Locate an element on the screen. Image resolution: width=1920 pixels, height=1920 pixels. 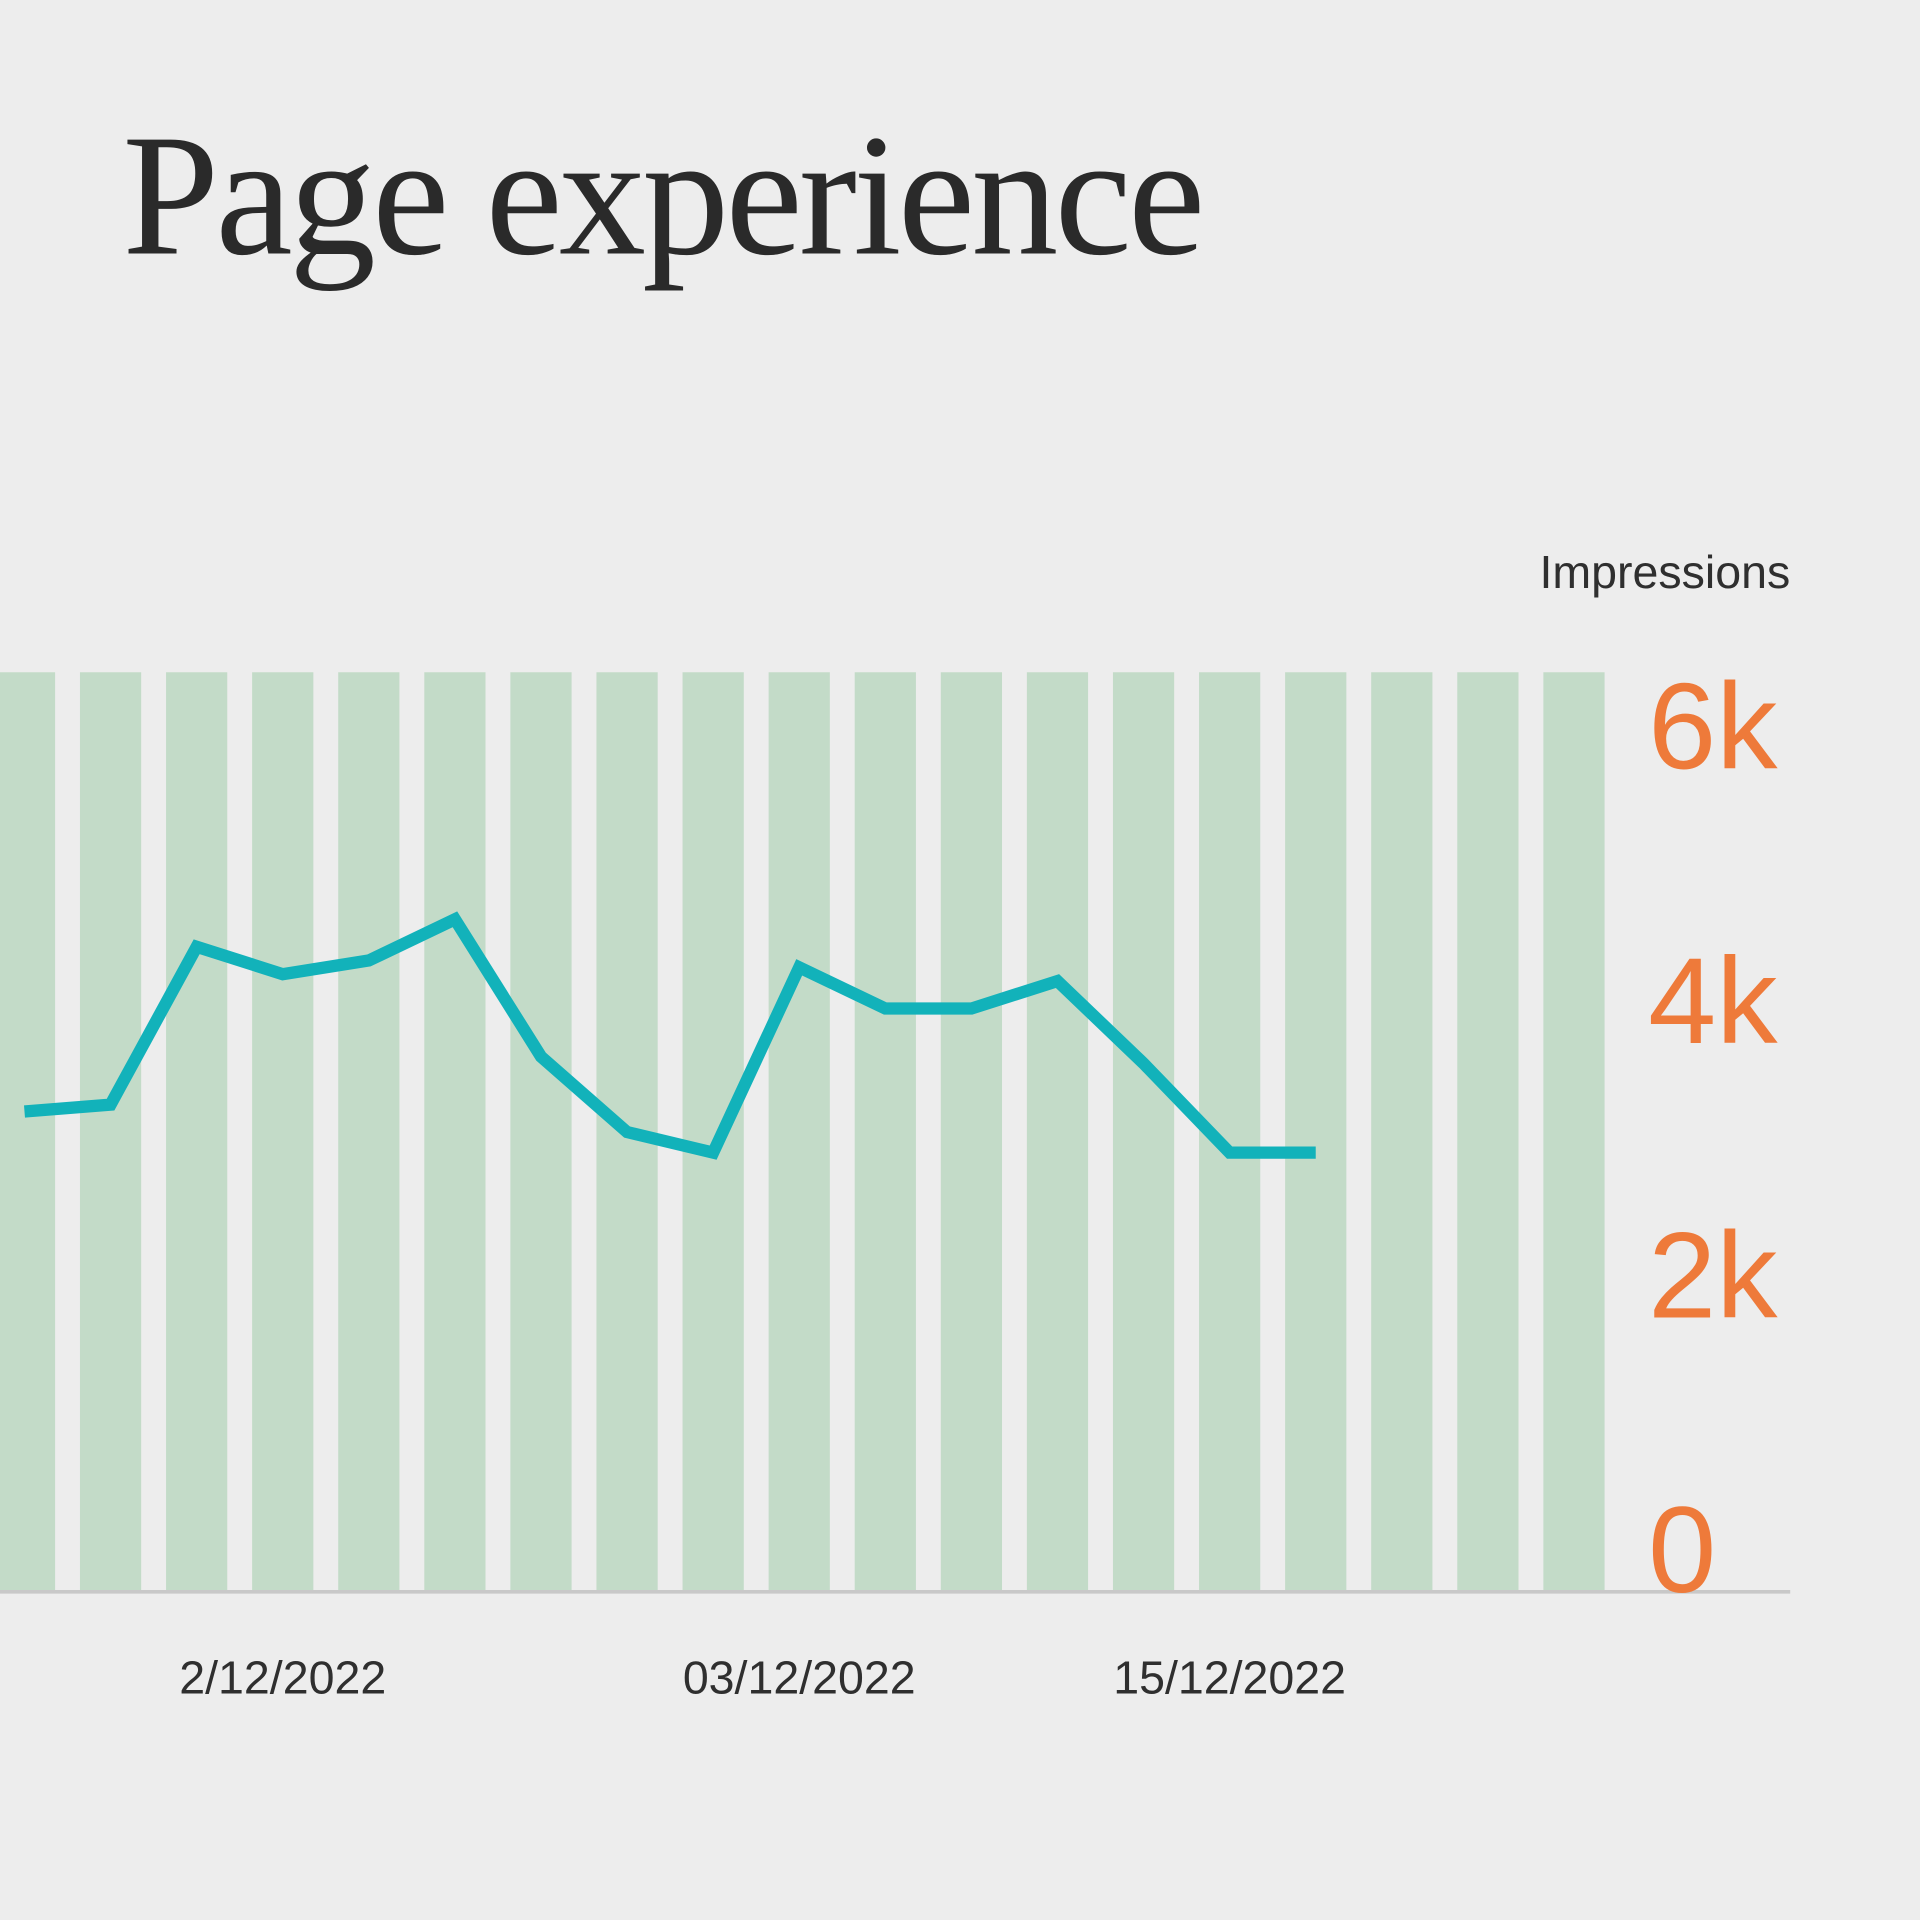
x-tick-label: 03/12/2022 is located at coordinates (799, 1677).